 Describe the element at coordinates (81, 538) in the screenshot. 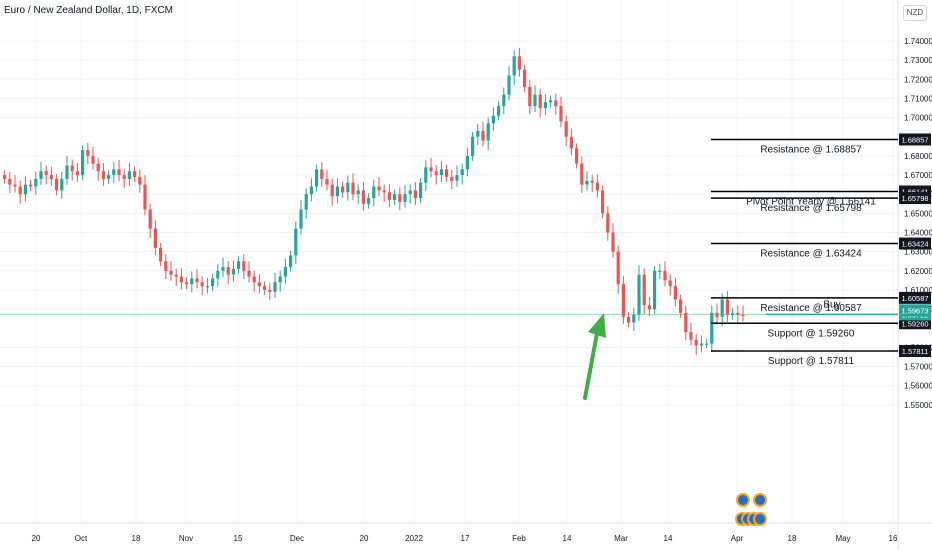

I see `time-tick-label: Oct` at that location.